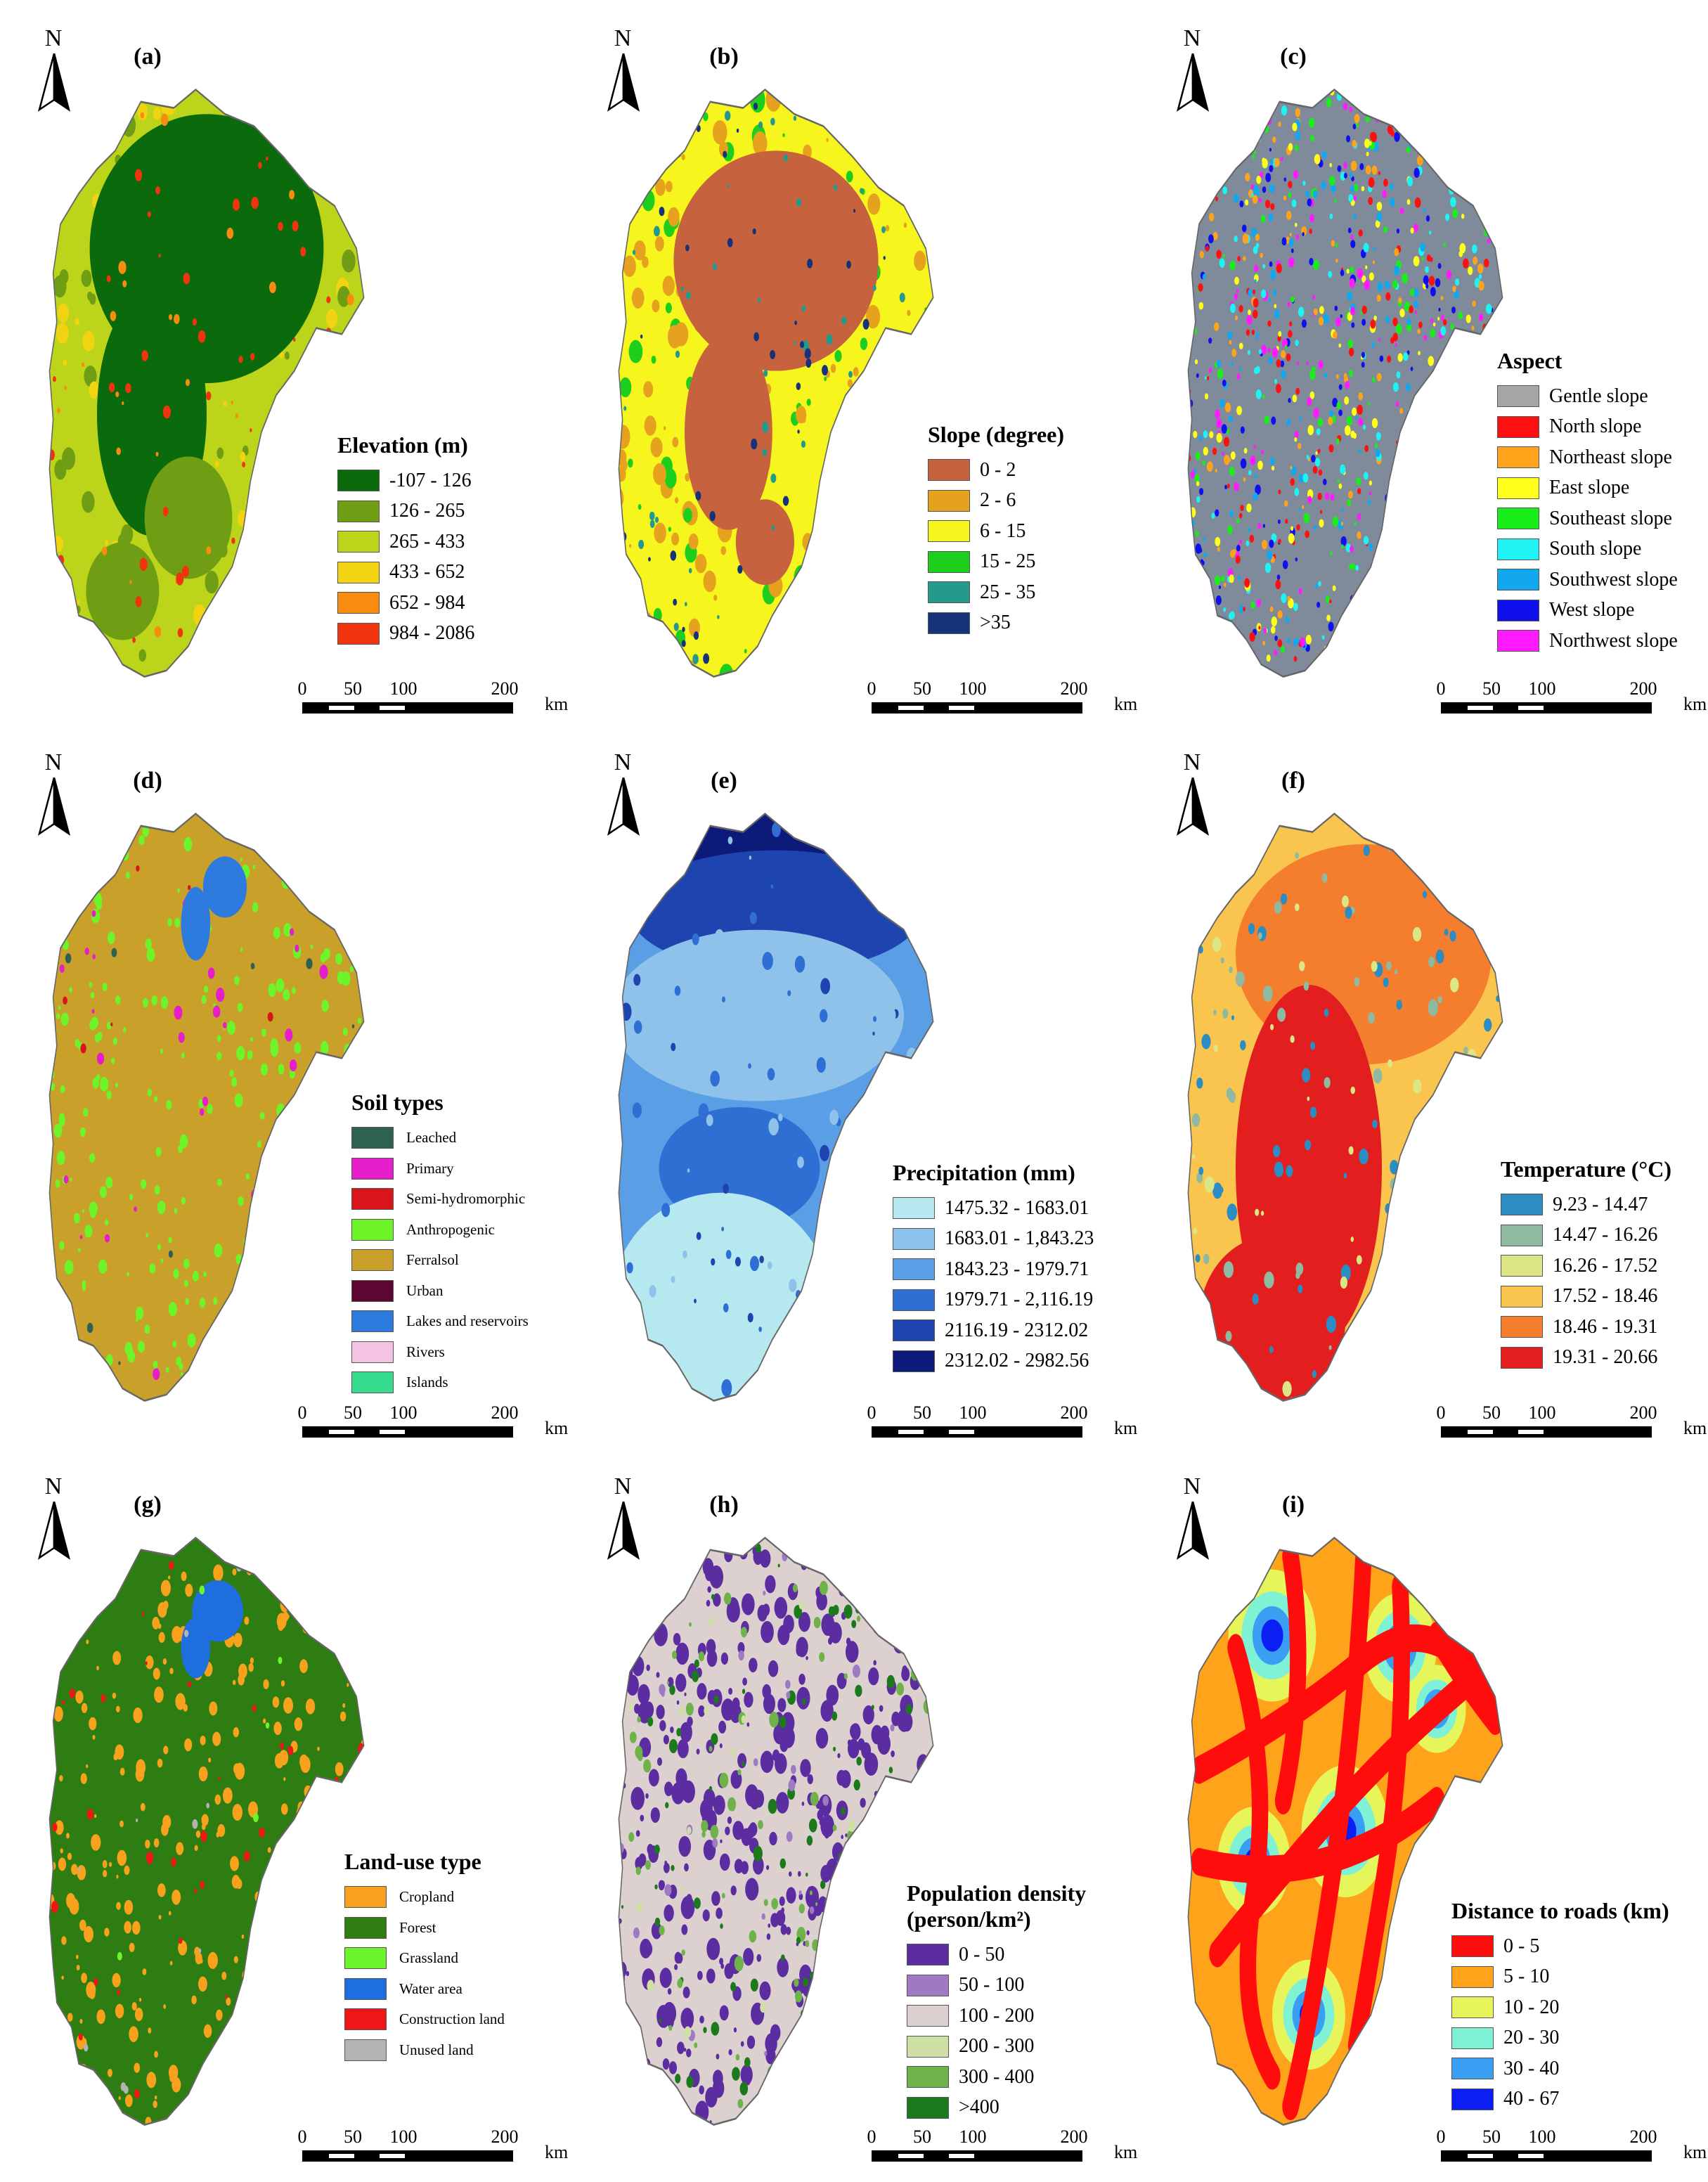 The height and width of the screenshot is (2182, 1708). I want to click on soil-patch, so click(189, 887).